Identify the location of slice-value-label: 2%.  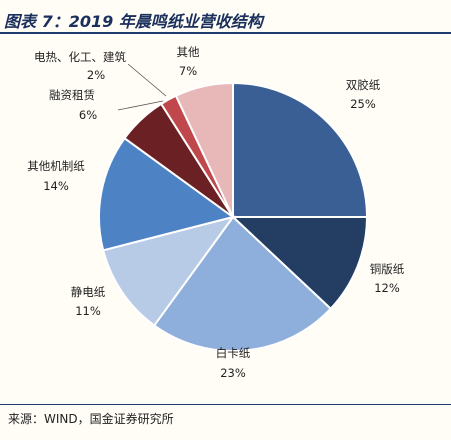
(96, 75).